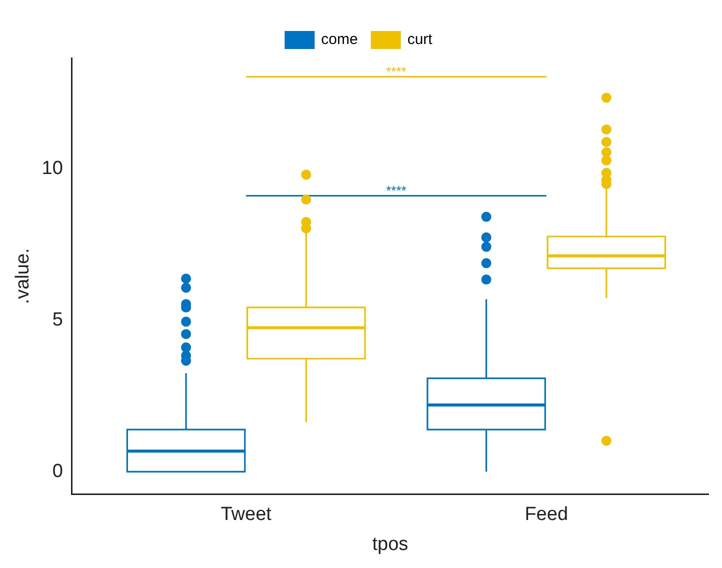 The height and width of the screenshot is (568, 722). What do you see at coordinates (57, 471) in the screenshot?
I see `y-tick-label: 0` at bounding box center [57, 471].